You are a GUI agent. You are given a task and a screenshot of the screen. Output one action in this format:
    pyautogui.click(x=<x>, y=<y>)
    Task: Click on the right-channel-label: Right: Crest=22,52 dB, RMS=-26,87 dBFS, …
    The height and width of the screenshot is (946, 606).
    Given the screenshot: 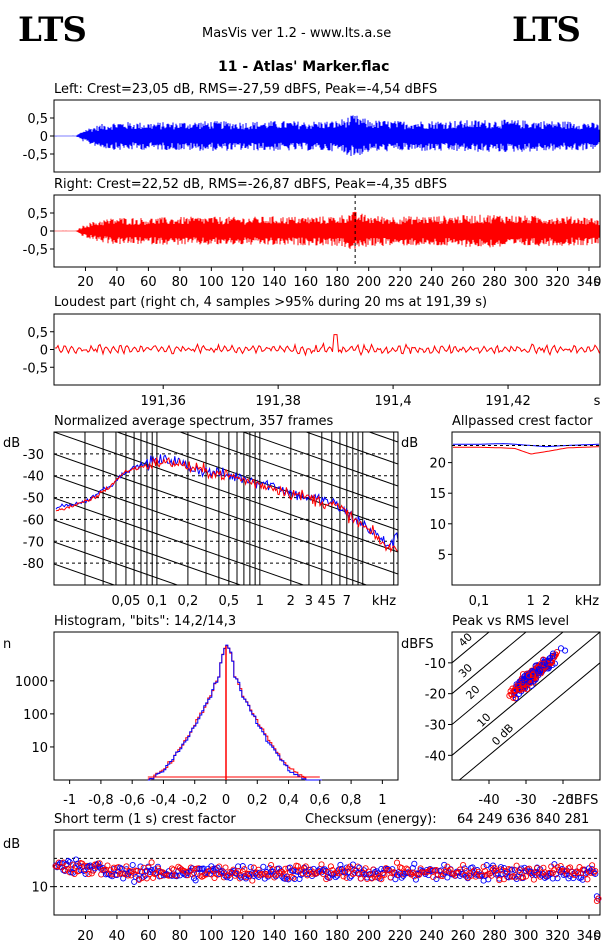 What is the action you would take?
    pyautogui.click(x=250, y=184)
    